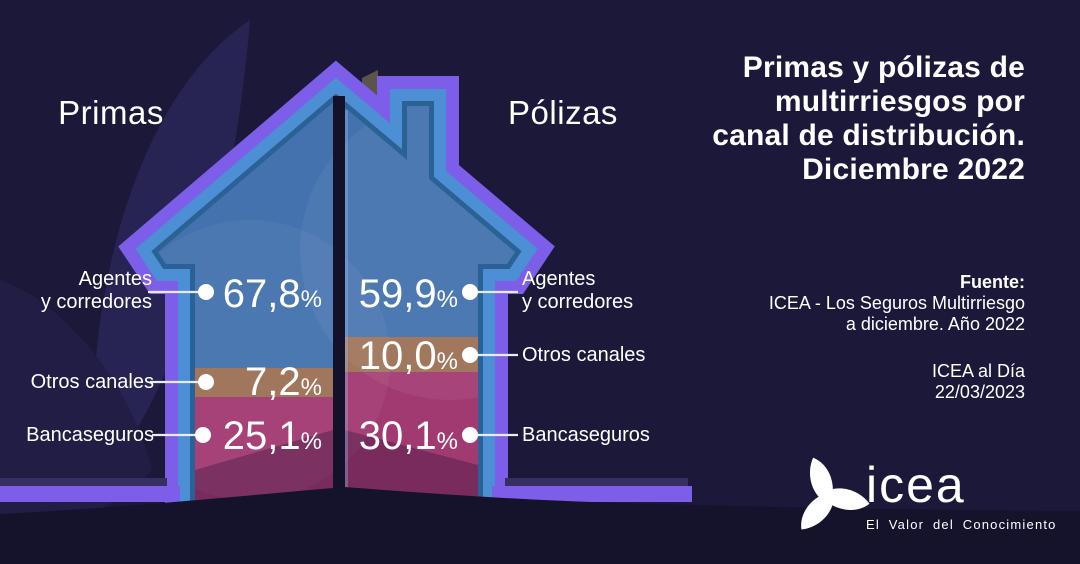  What do you see at coordinates (76, 411) in the screenshot?
I see `decor-leaf-bottom-left` at bounding box center [76, 411].